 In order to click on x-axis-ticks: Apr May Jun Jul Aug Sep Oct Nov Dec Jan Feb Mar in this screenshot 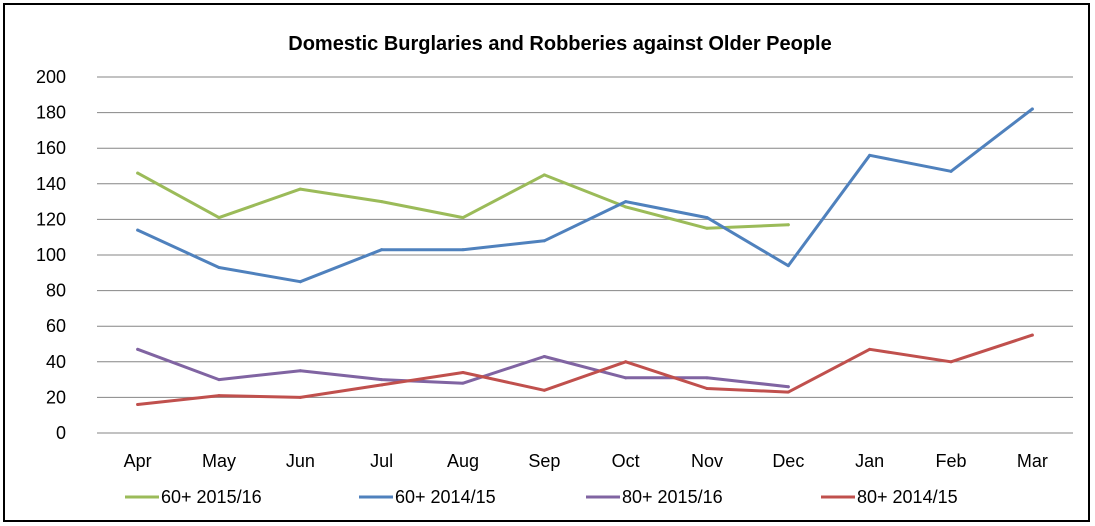, I will do `click(586, 461)`.